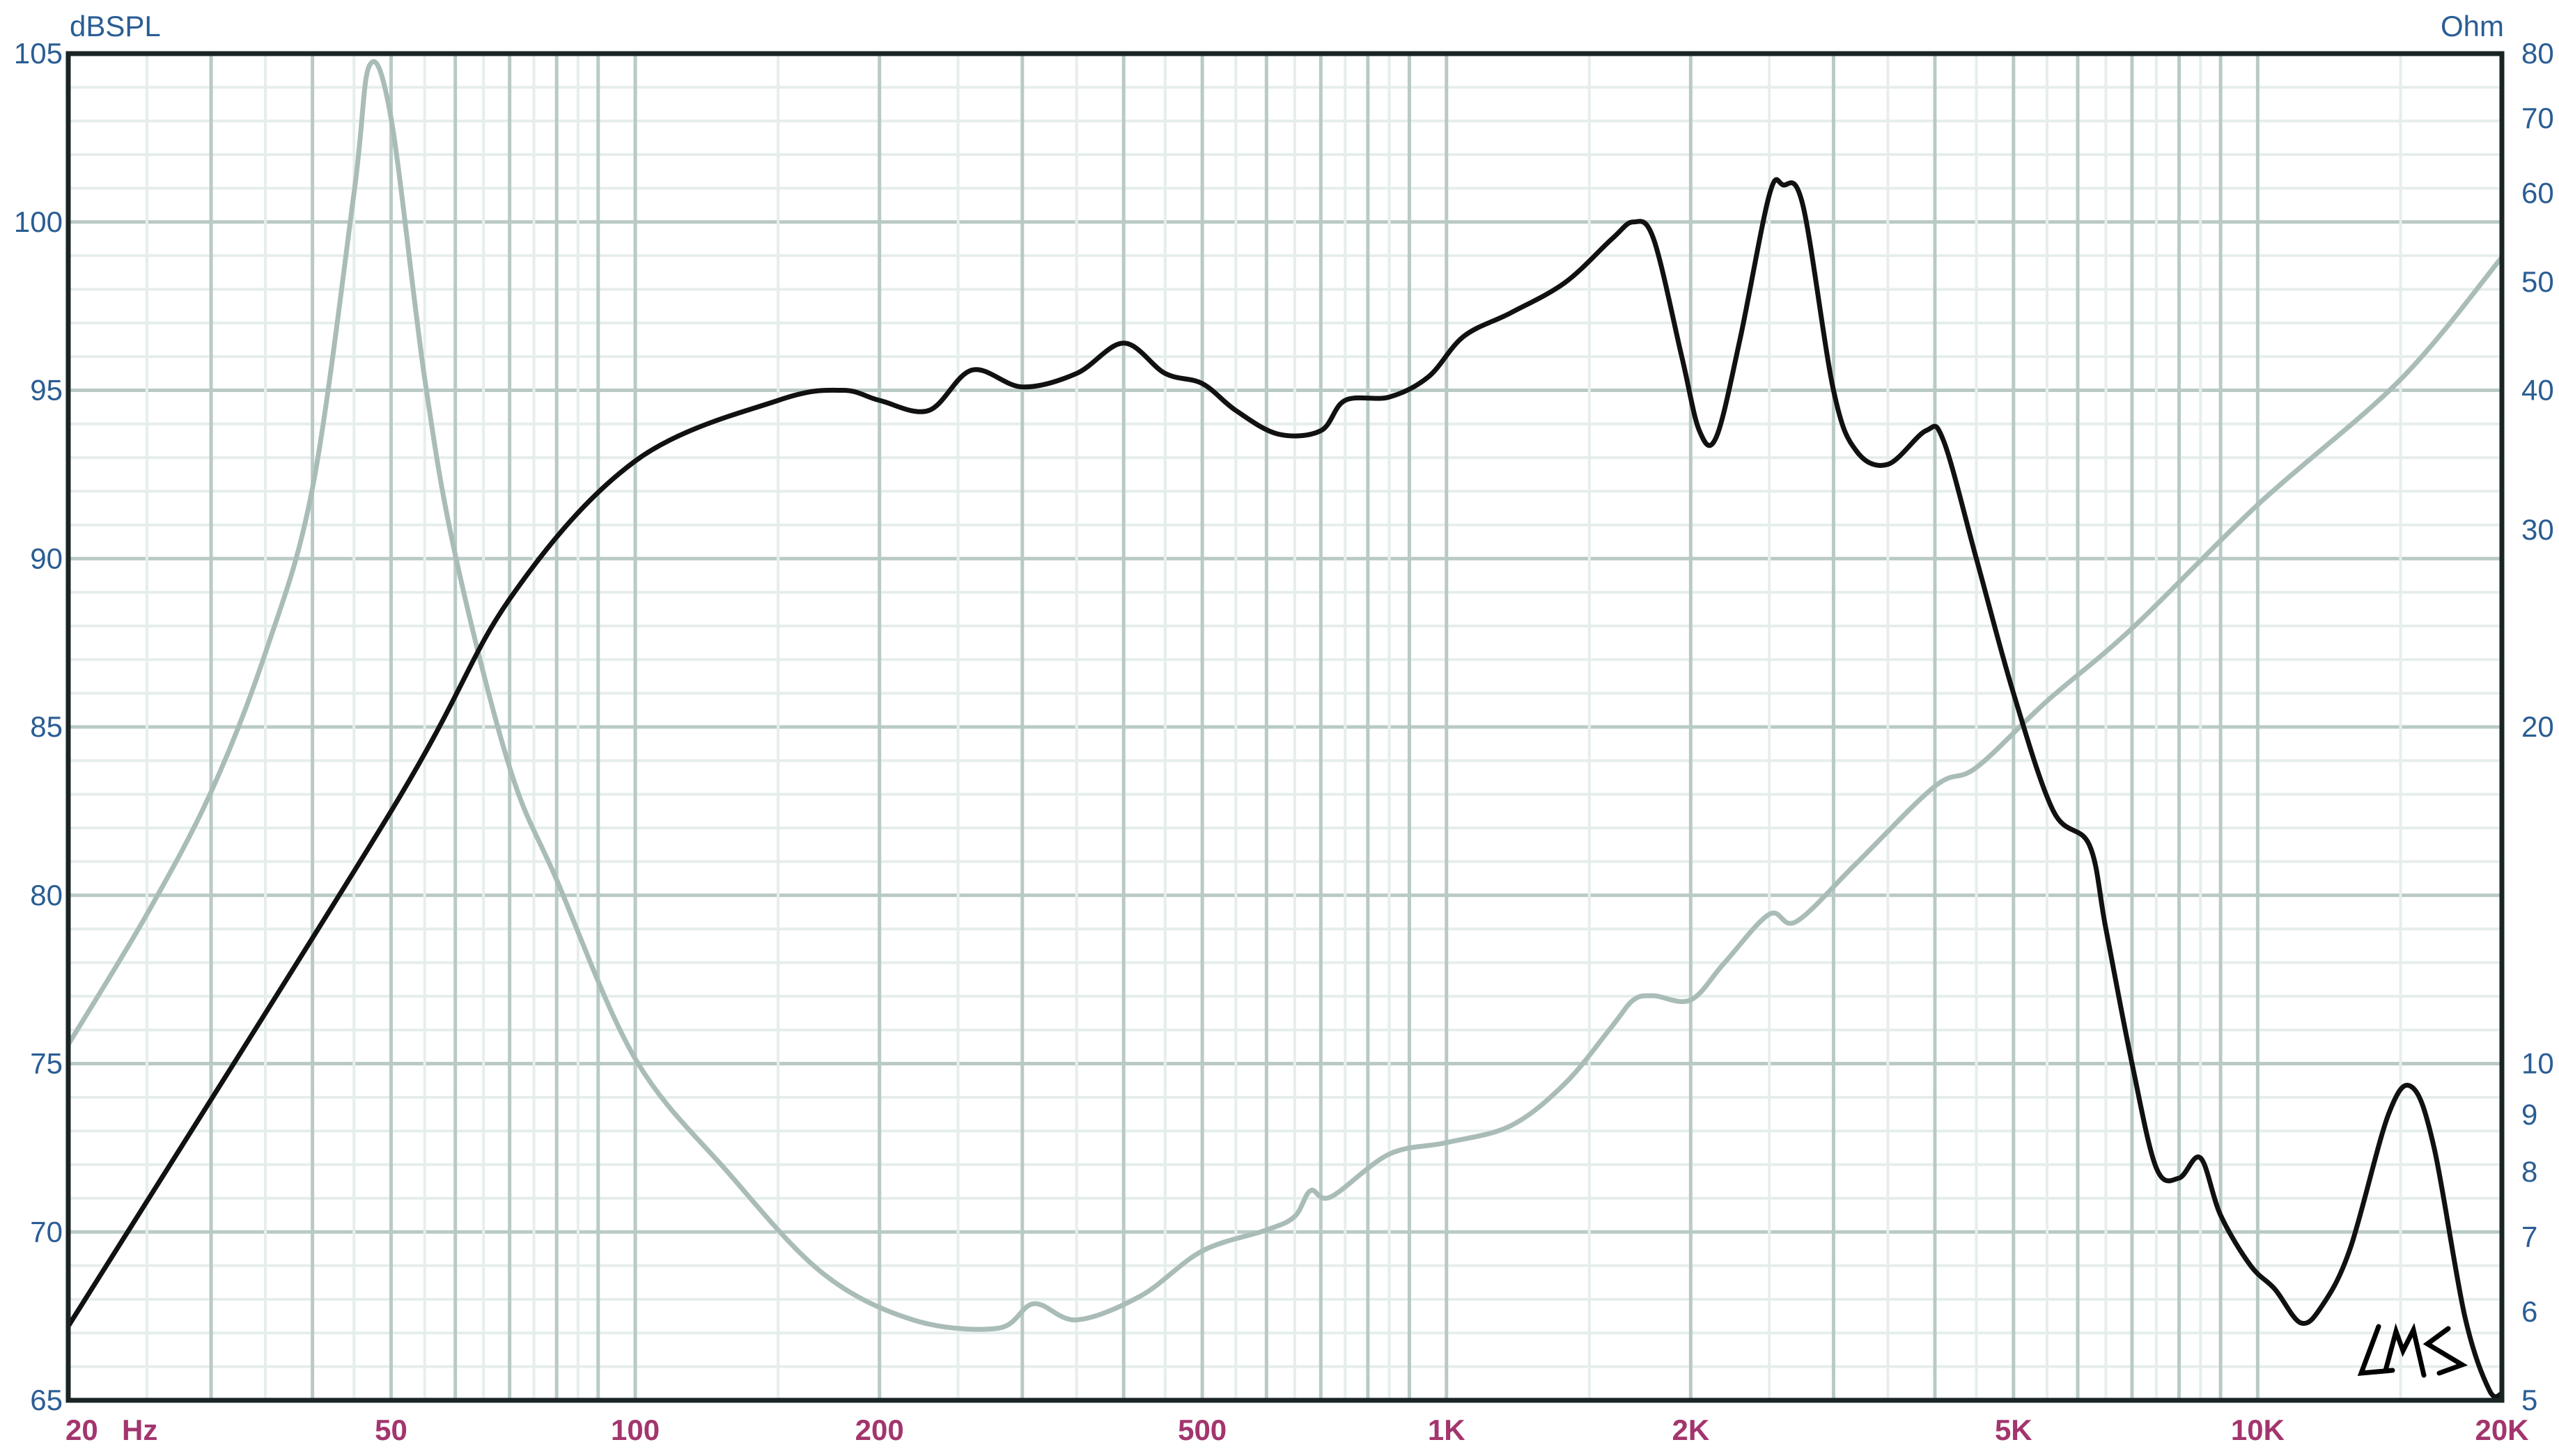  I want to click on y2-tick-label: 5, so click(2529, 1400).